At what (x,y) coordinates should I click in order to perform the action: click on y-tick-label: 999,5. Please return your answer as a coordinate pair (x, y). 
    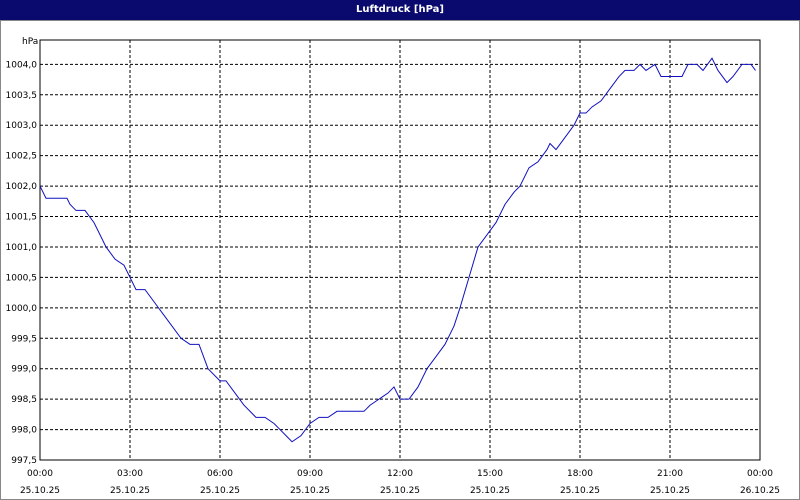
    Looking at the image, I should click on (24, 339).